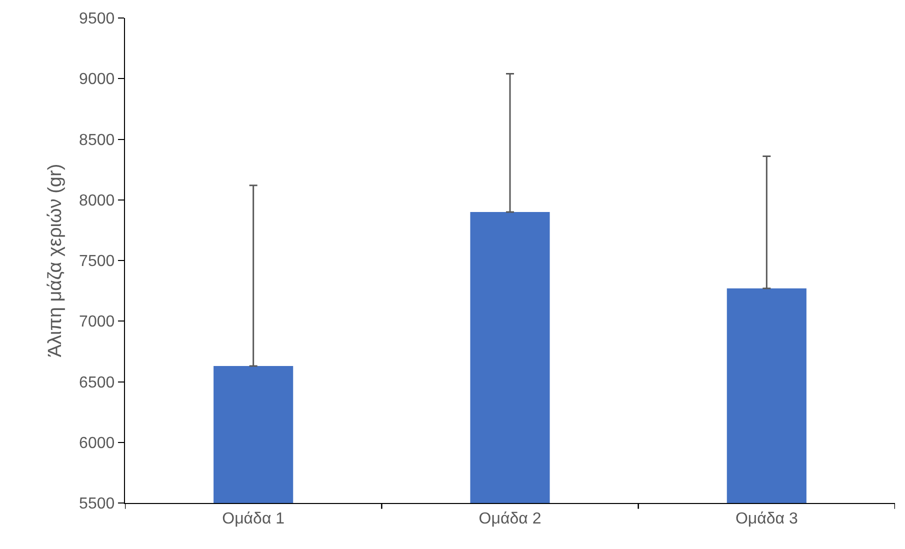 The image size is (905, 549). I want to click on y-tick-label: 8500, so click(97, 140).